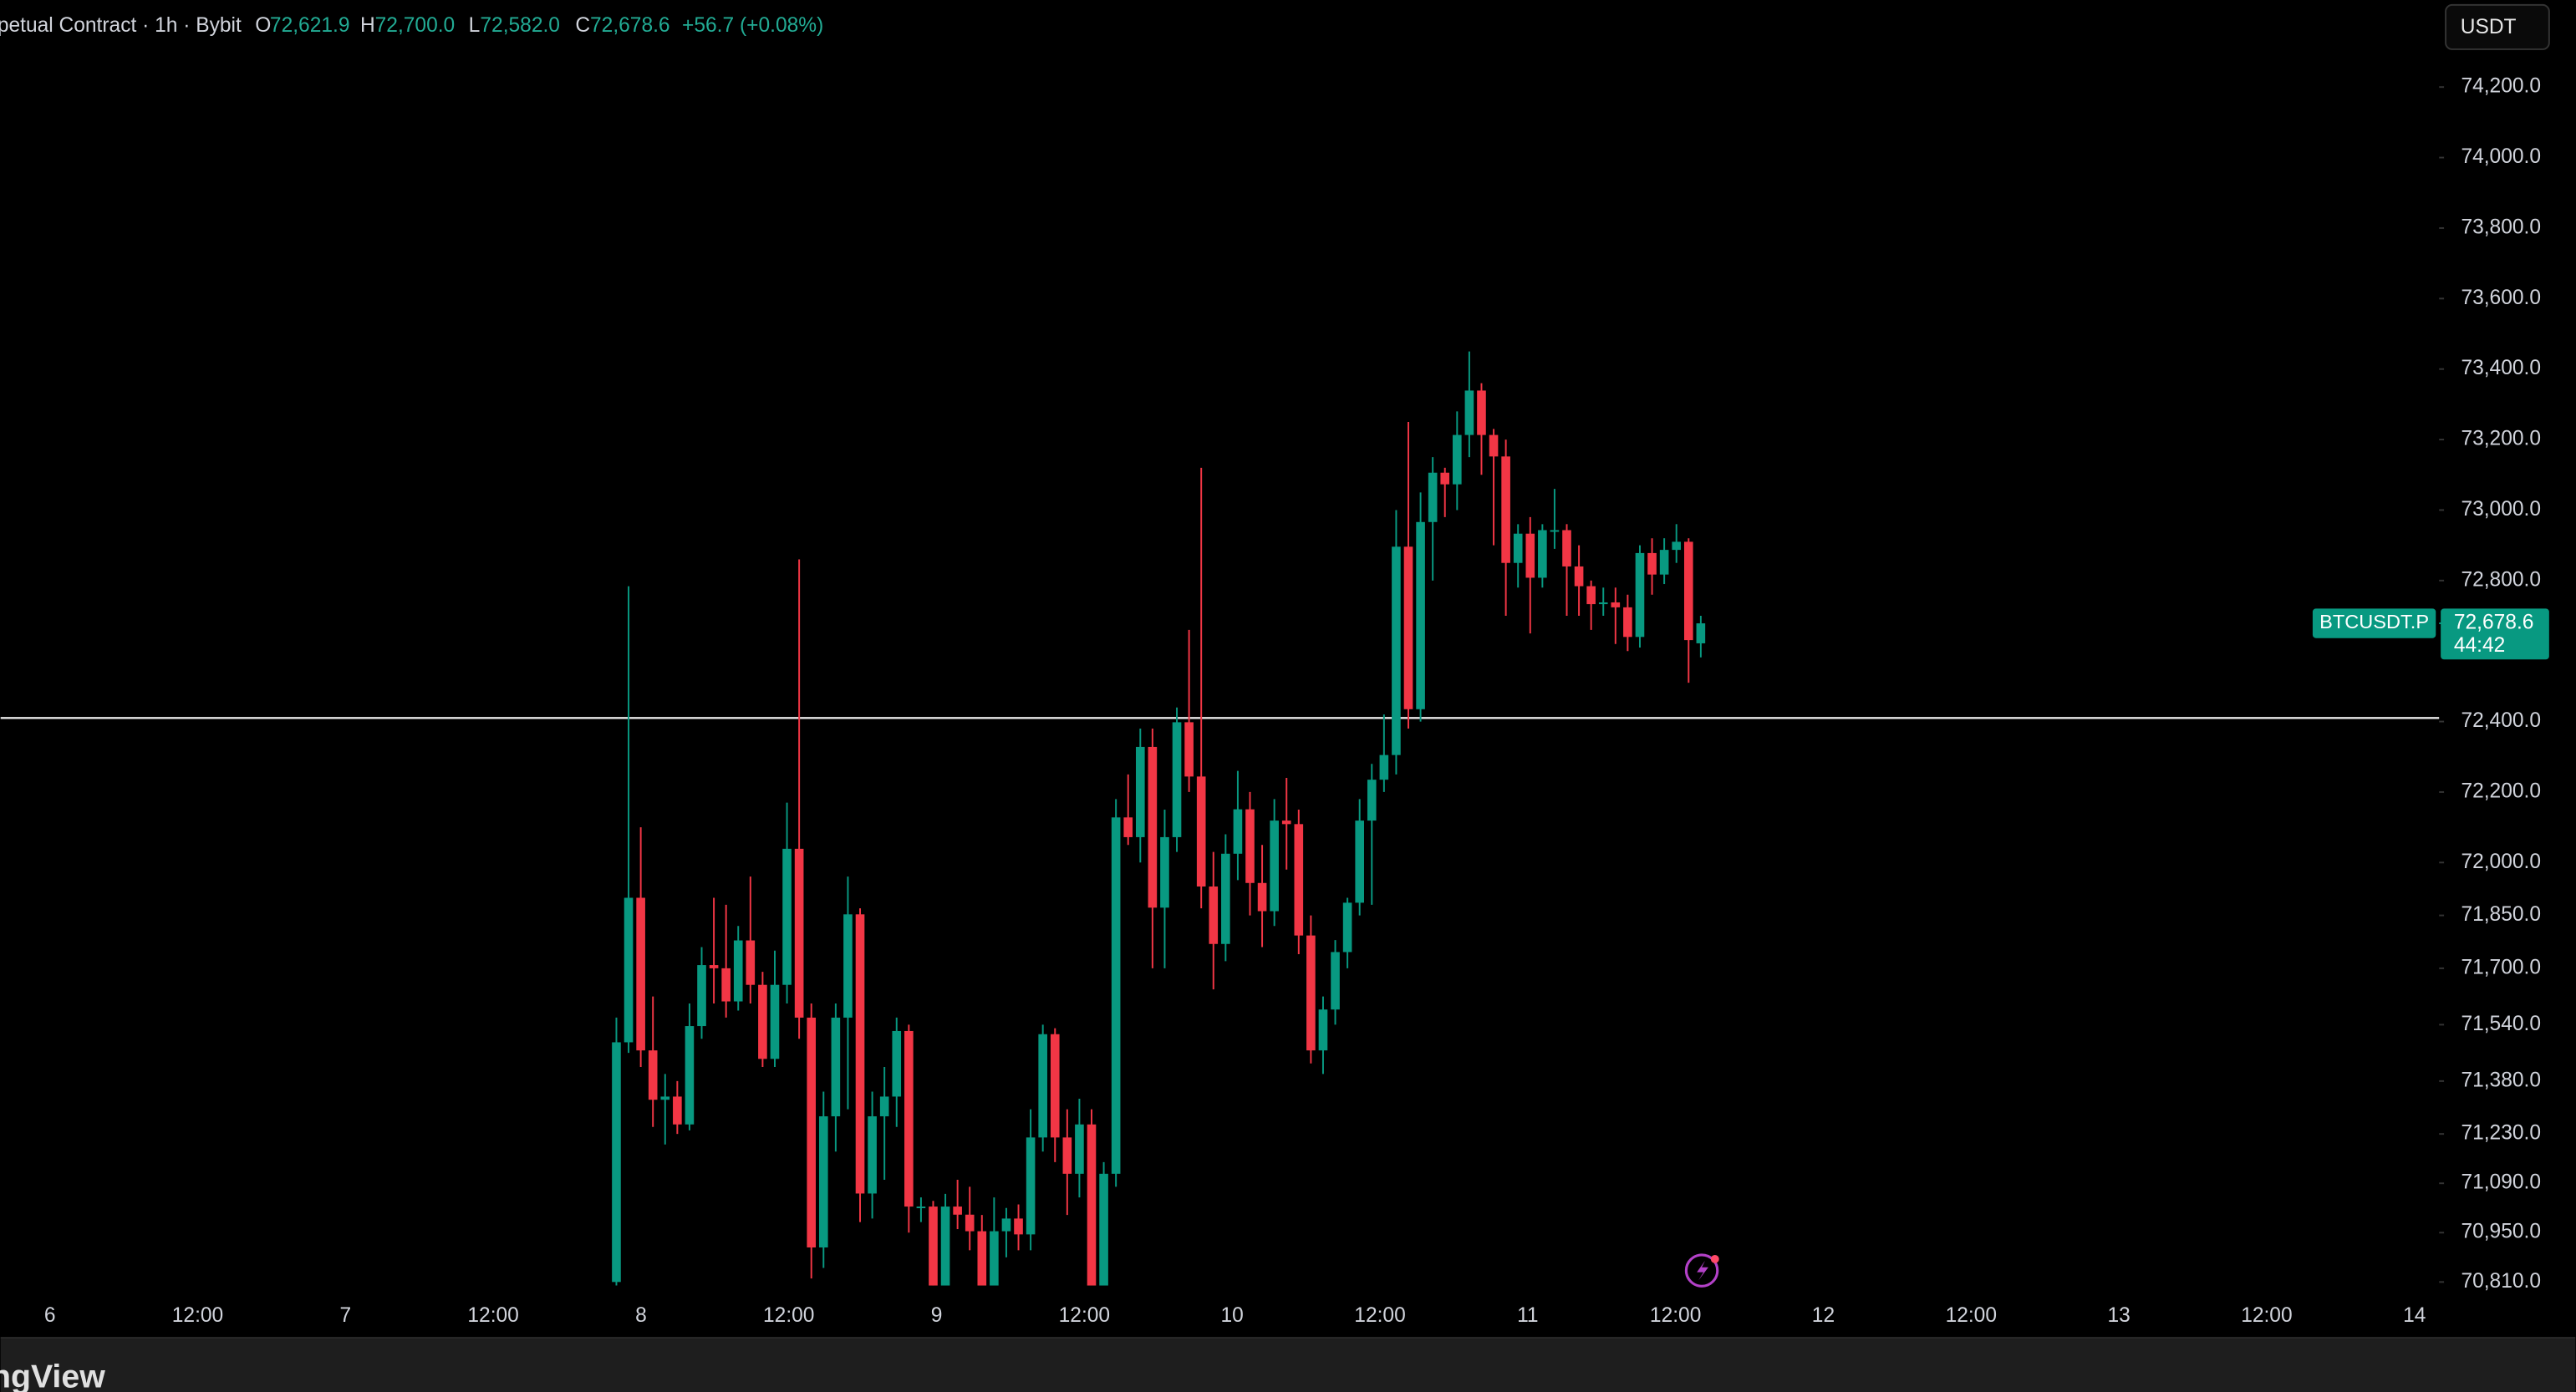 This screenshot has width=2576, height=1392. Describe the element at coordinates (2501, 157) in the screenshot. I see `y-tick-label: 74,000.0` at that location.